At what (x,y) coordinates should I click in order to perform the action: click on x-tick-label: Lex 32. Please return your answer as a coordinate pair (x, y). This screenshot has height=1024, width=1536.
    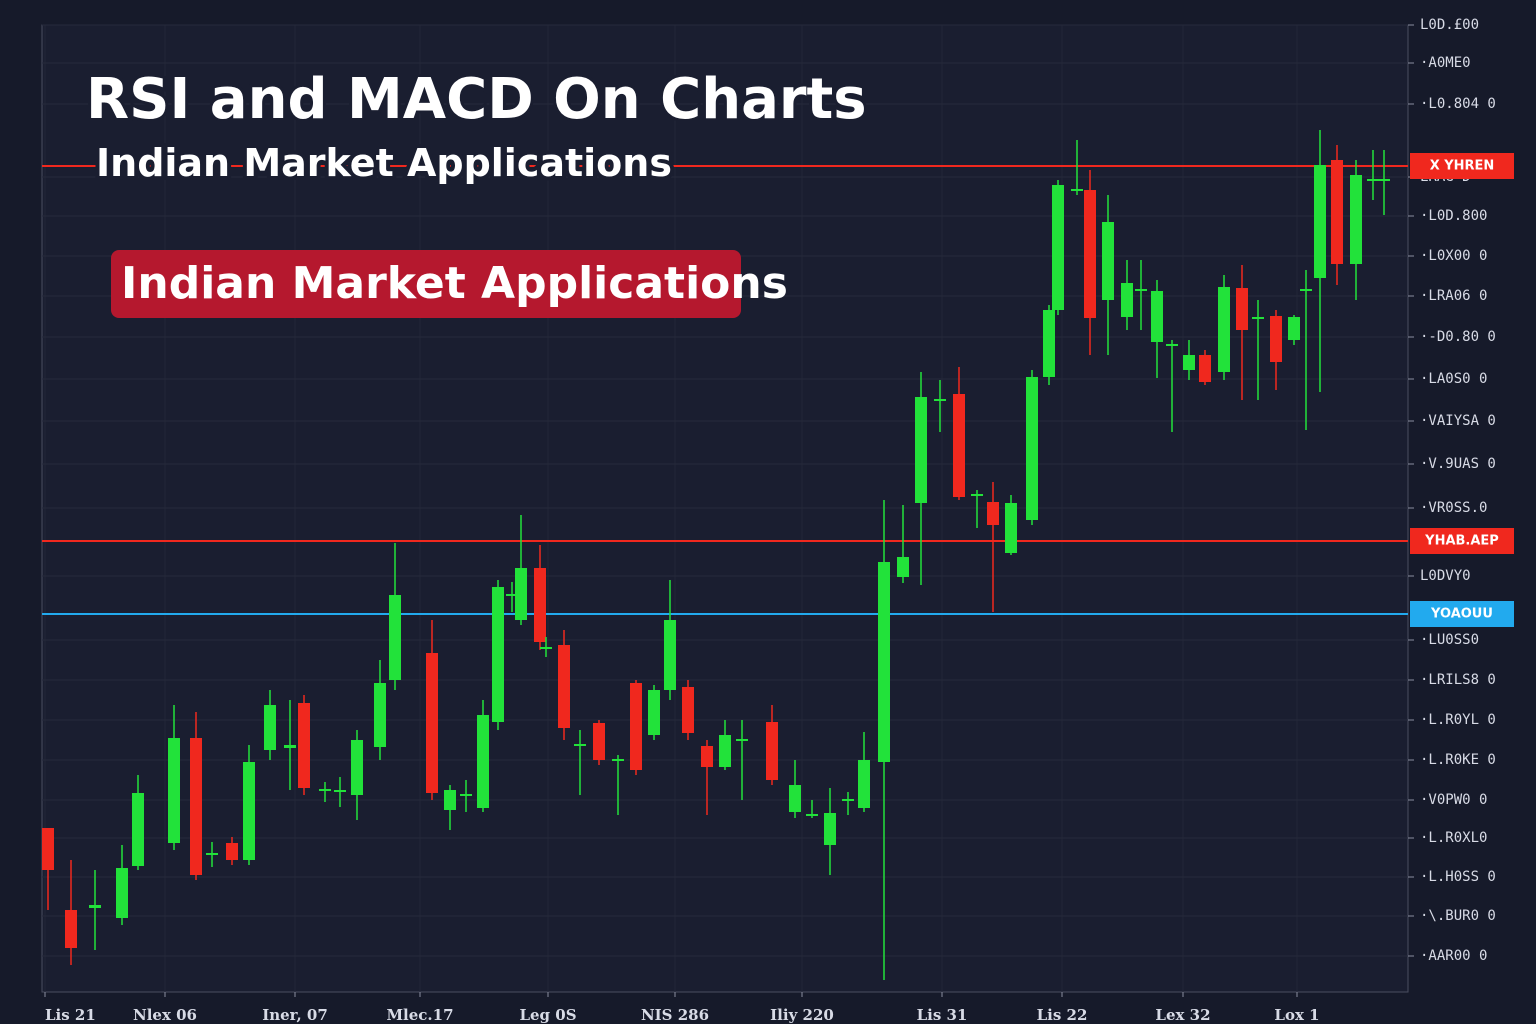
    Looking at the image, I should click on (1182, 1015).